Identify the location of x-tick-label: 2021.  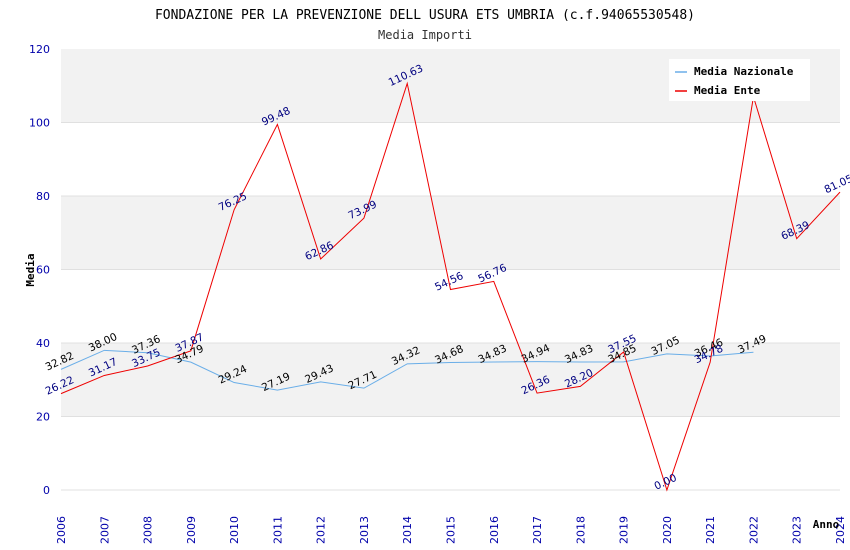
(710, 530).